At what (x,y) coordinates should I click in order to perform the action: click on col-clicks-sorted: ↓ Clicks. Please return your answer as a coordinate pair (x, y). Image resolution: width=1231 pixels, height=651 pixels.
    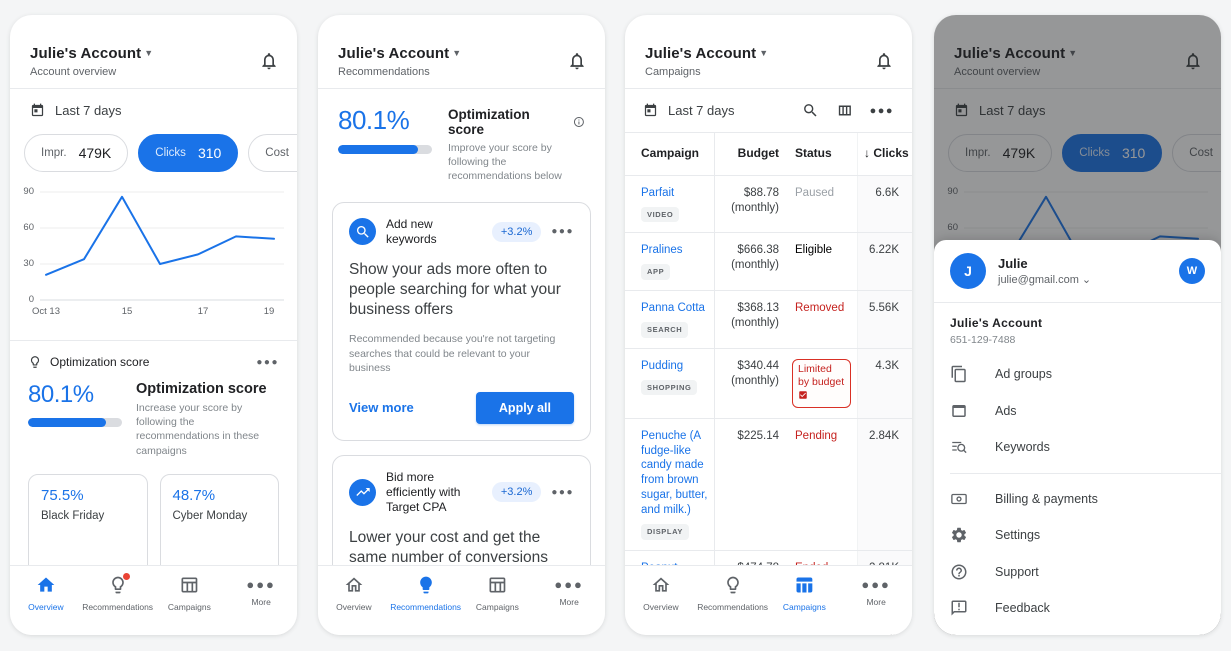
    Looking at the image, I should click on (884, 154).